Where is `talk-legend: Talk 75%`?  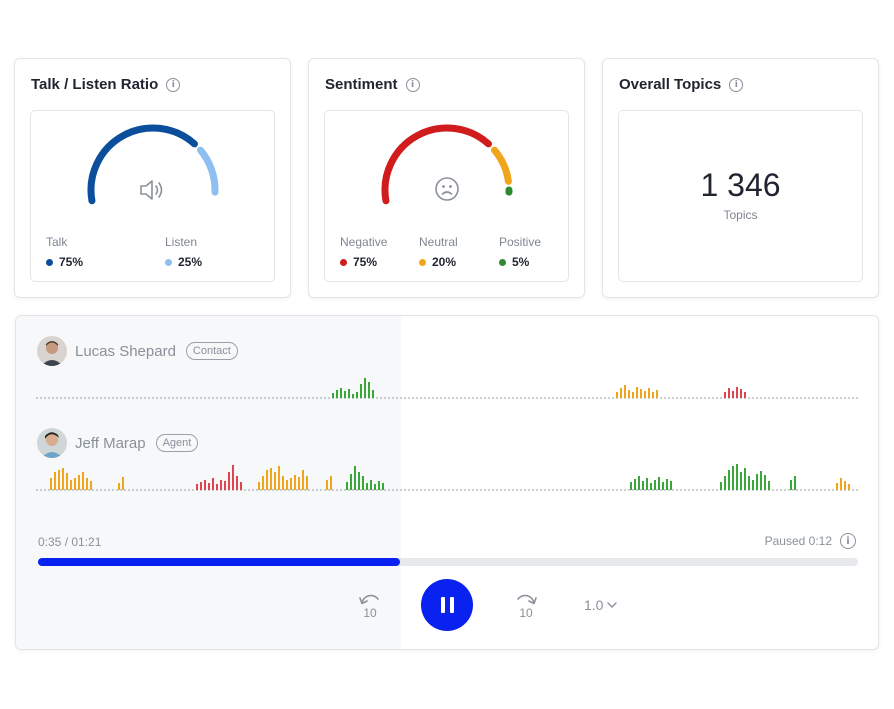 talk-legend: Talk 75% is located at coordinates (65, 252).